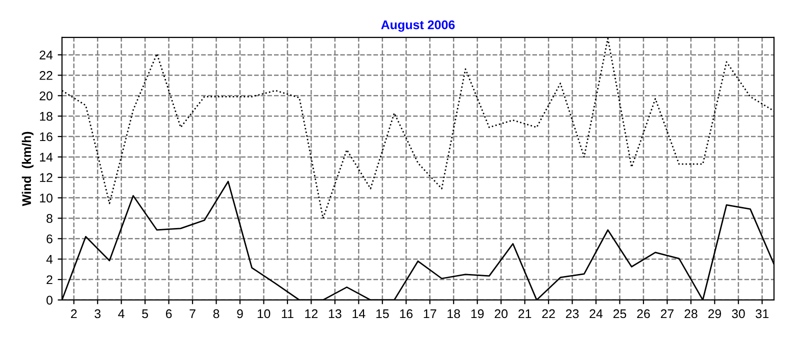 This screenshot has height=350, width=800. Describe the element at coordinates (49, 300) in the screenshot. I see `y-tick-label: 0` at that location.